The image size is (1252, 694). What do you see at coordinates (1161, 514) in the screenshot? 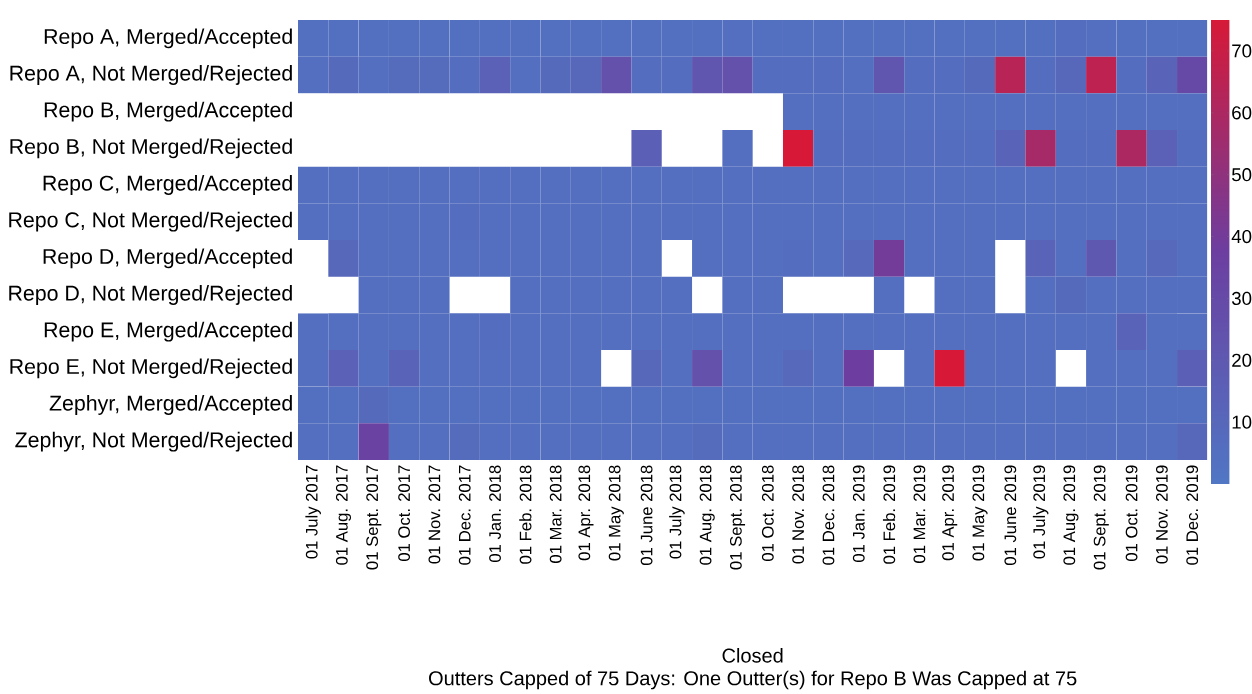
I see `x-tick-label: 01 Nov. 2019` at bounding box center [1161, 514].